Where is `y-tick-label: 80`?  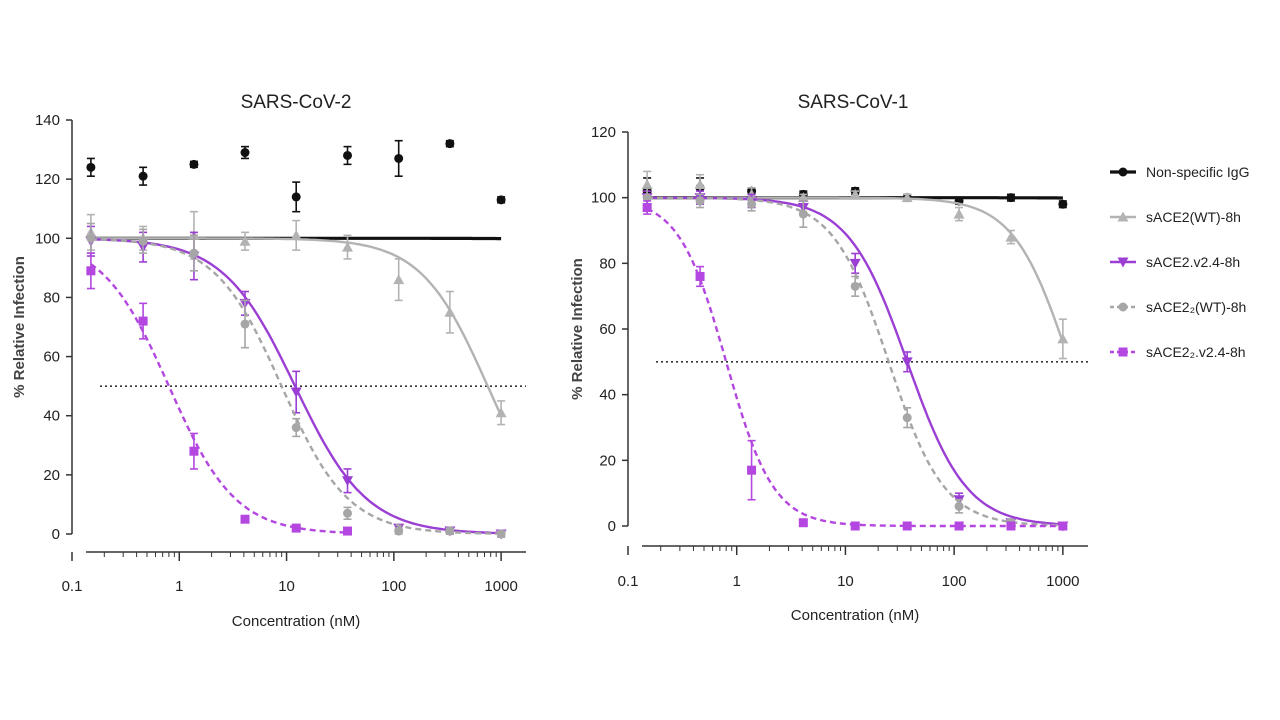
y-tick-label: 80 is located at coordinates (607, 263).